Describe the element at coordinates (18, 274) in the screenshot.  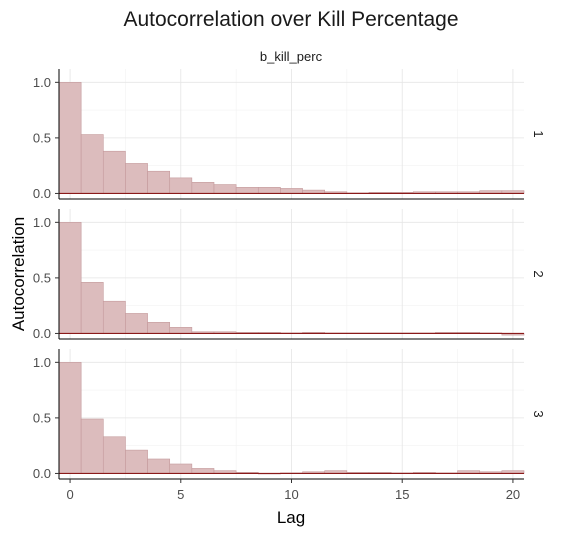
I see `y-axis-title: Autocorrelation` at that location.